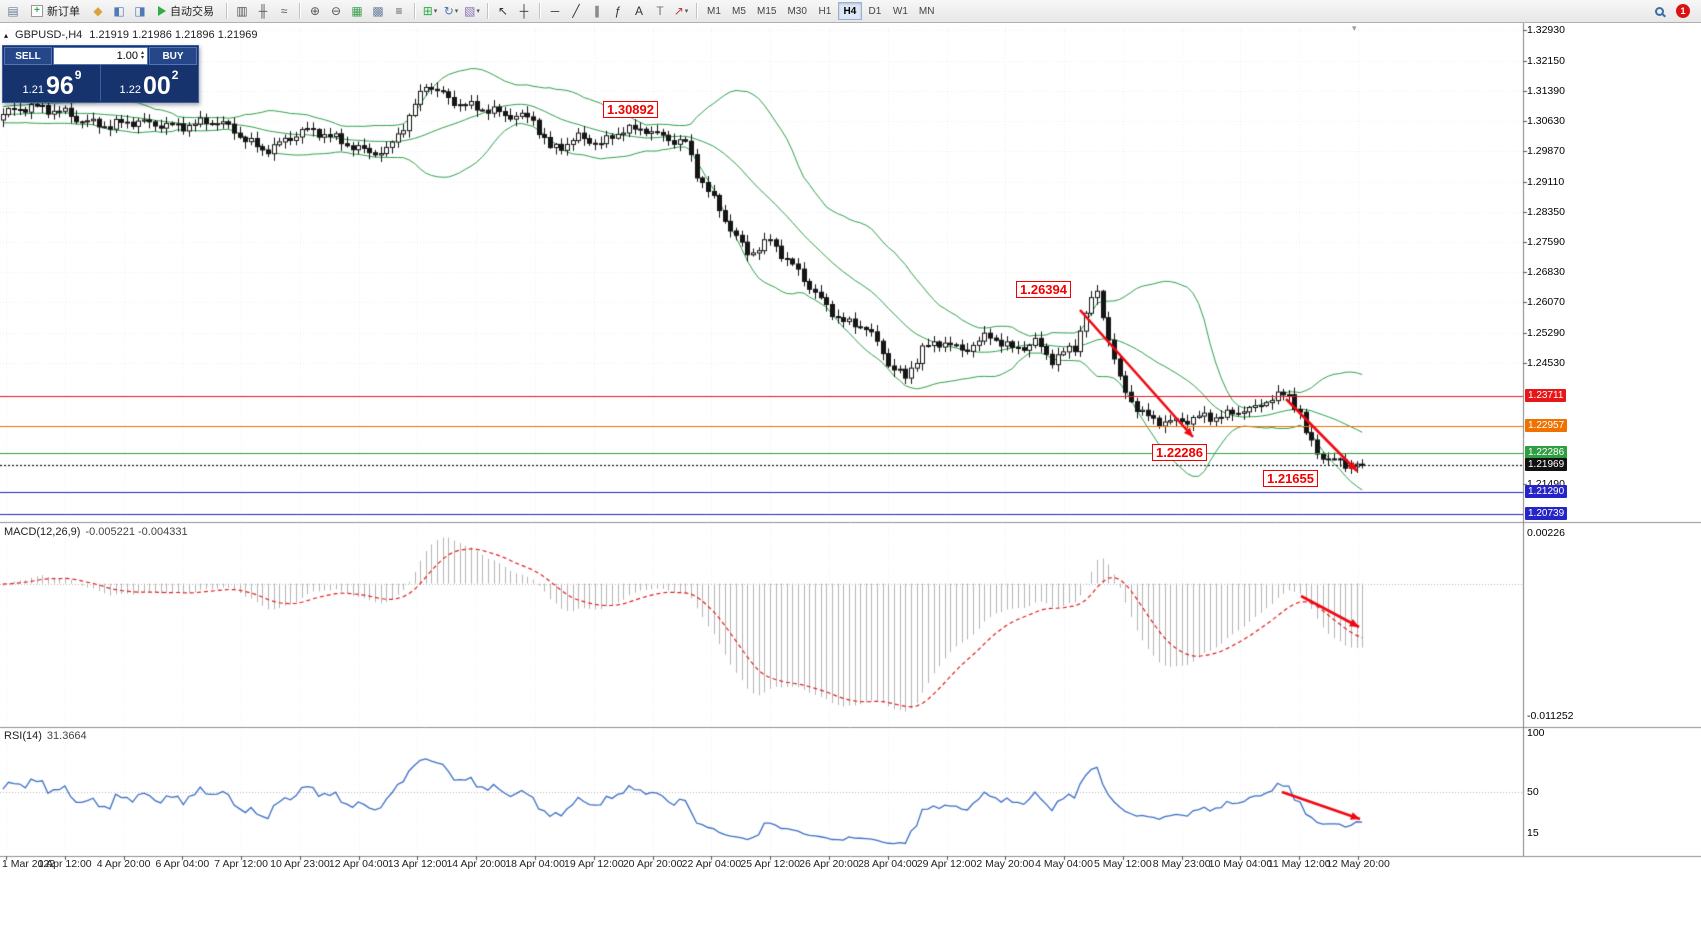  Describe the element at coordinates (714, 11) in the screenshot. I see `timeframe-m1-button: M1` at that location.